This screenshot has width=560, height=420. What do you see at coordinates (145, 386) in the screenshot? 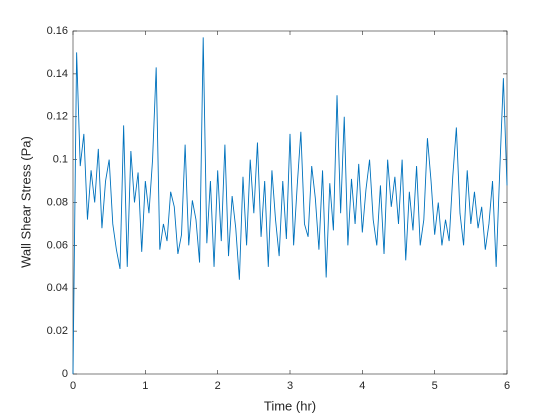
I see `x-tick-label: 1` at bounding box center [145, 386].